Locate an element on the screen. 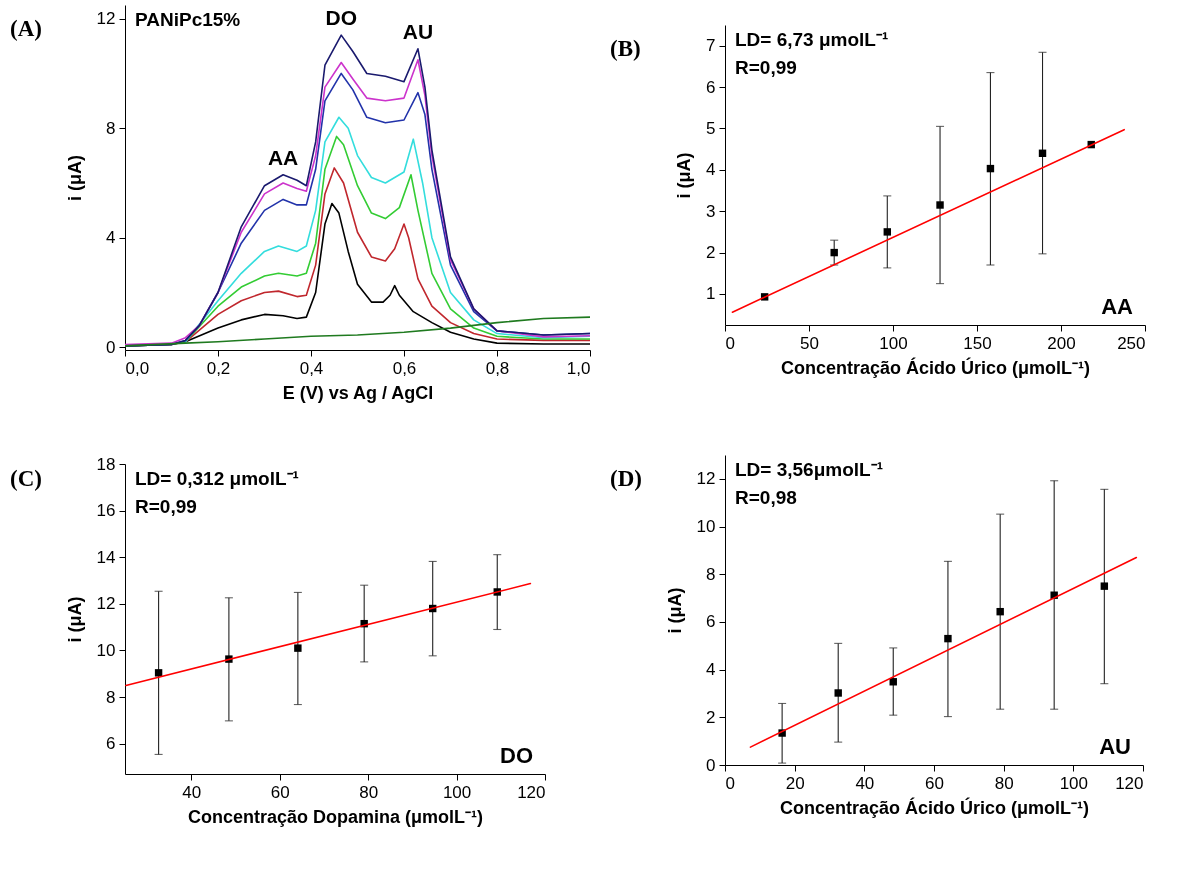  chart-title: (D) is located at coordinates (626, 478).